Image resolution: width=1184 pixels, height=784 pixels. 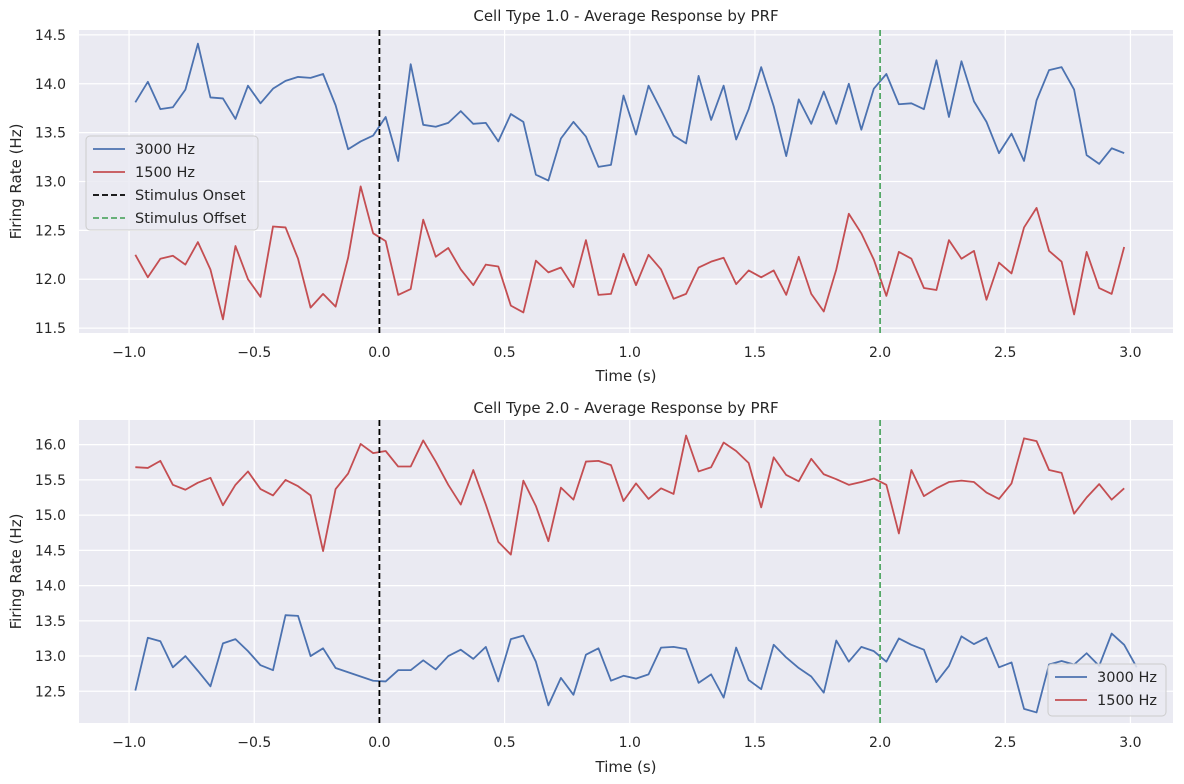 I want to click on chart-title: Cell Type 2.0 - Average Response by PRF, so click(x=625, y=408).